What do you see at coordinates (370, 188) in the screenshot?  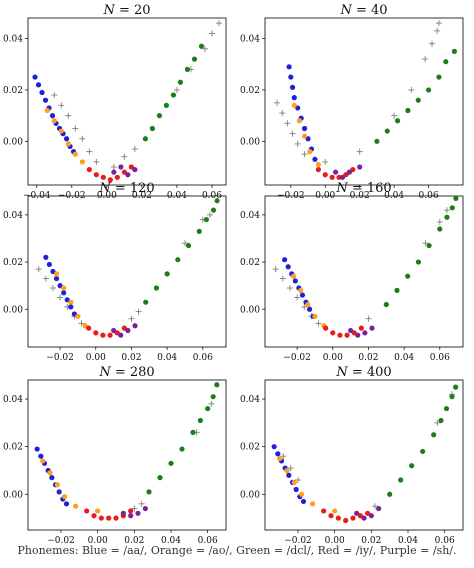 I see `panel-title-value: = 160` at bounding box center [370, 188].